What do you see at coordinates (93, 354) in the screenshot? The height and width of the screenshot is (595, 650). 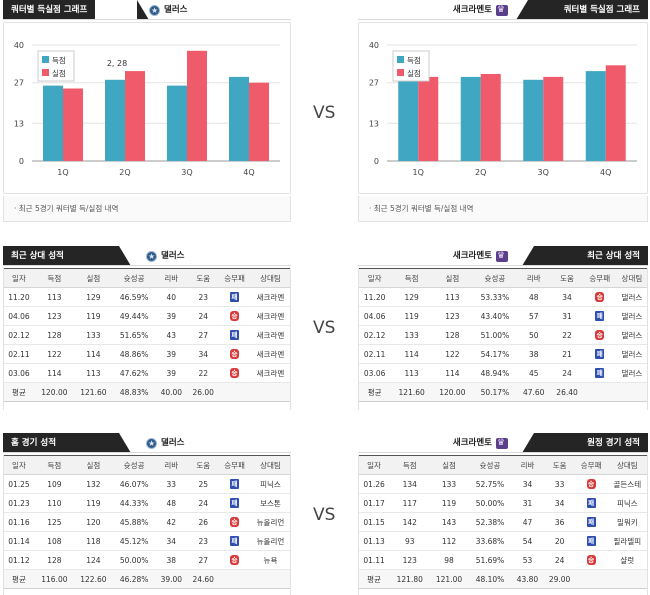 I see `cell-conceded: 114` at bounding box center [93, 354].